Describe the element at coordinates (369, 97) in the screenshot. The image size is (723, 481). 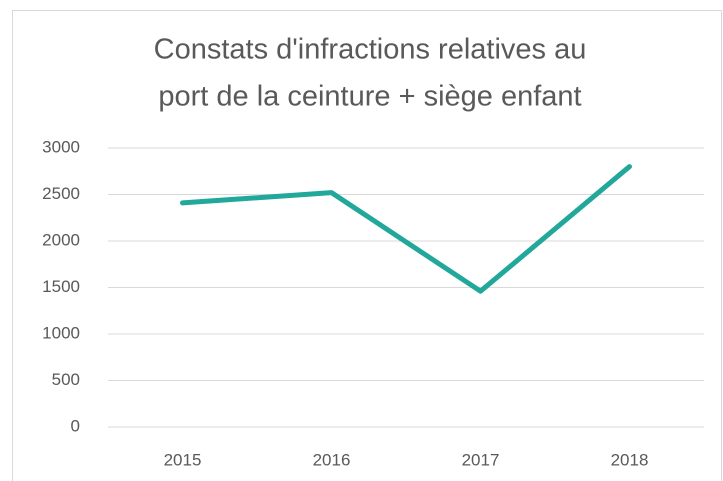
I see `chart-title: port de la ceinture + siège enfant` at that location.